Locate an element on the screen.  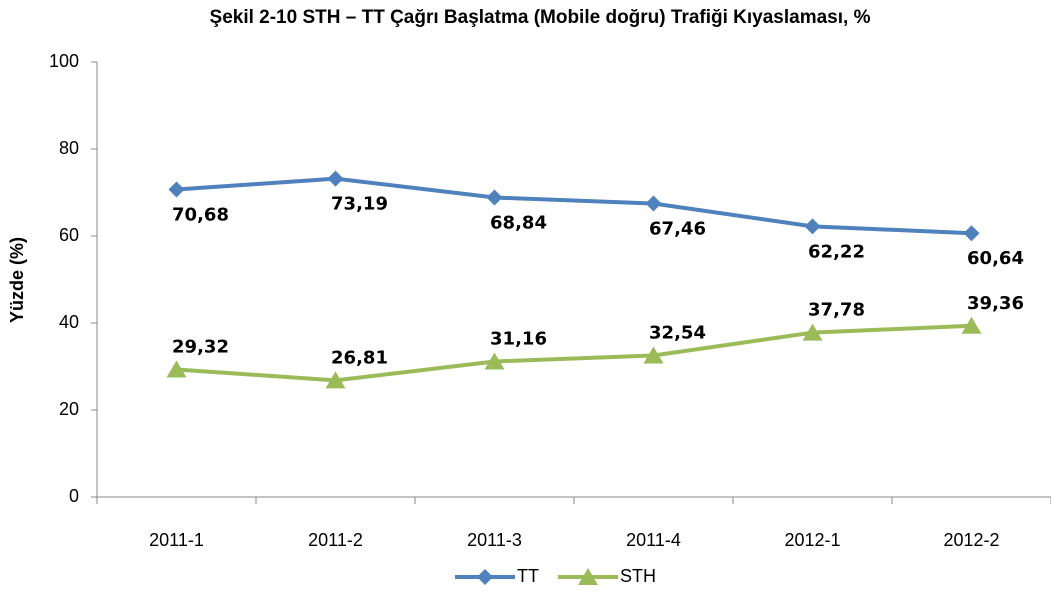
data-label: 67,46 is located at coordinates (677, 229).